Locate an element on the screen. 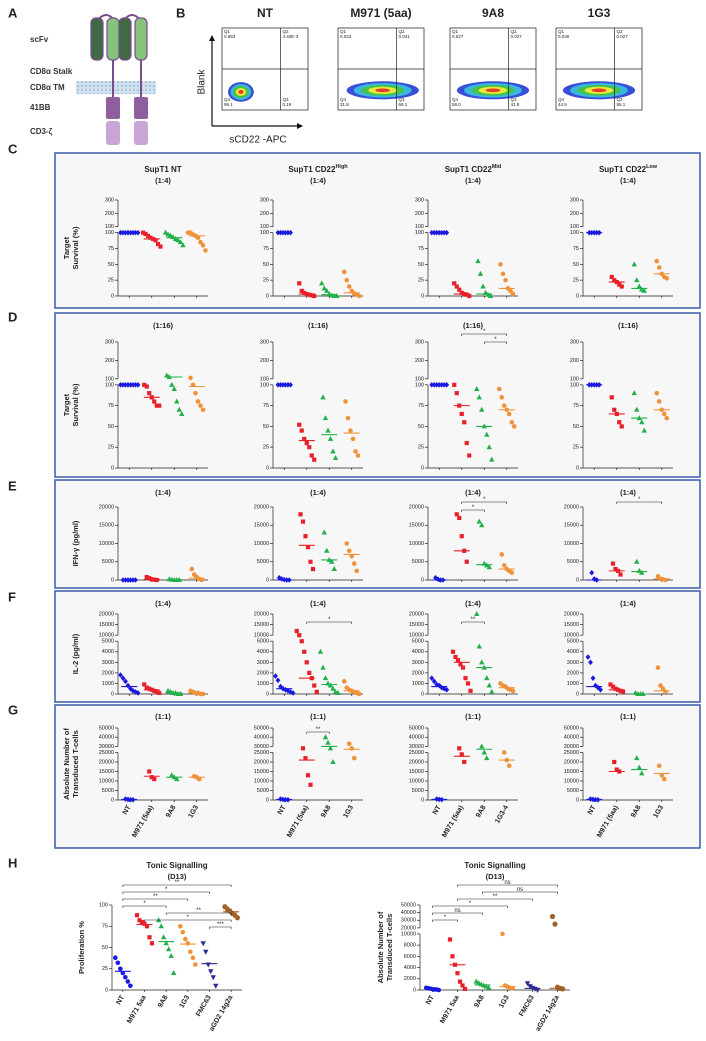  significance-label: ns is located at coordinates (507, 883).